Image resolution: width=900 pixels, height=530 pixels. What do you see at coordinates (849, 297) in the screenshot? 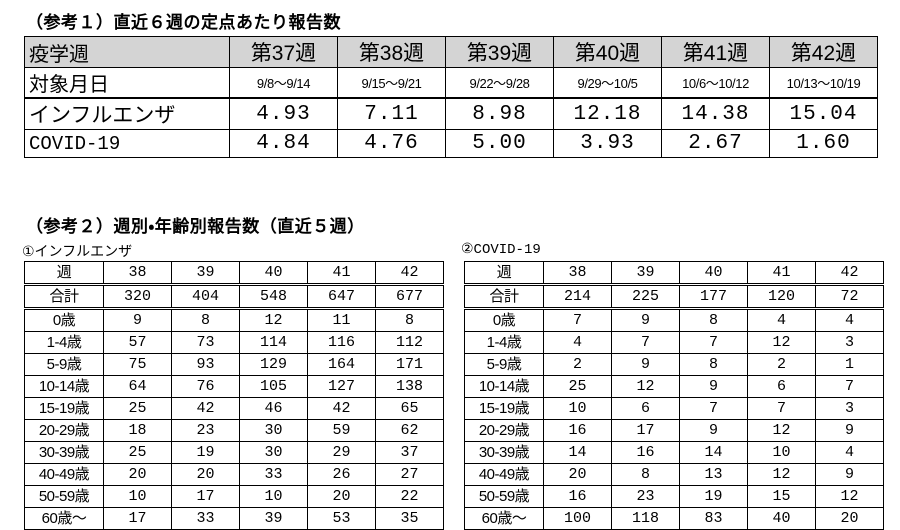
I see `covid19-total-cell: 72` at bounding box center [849, 297].